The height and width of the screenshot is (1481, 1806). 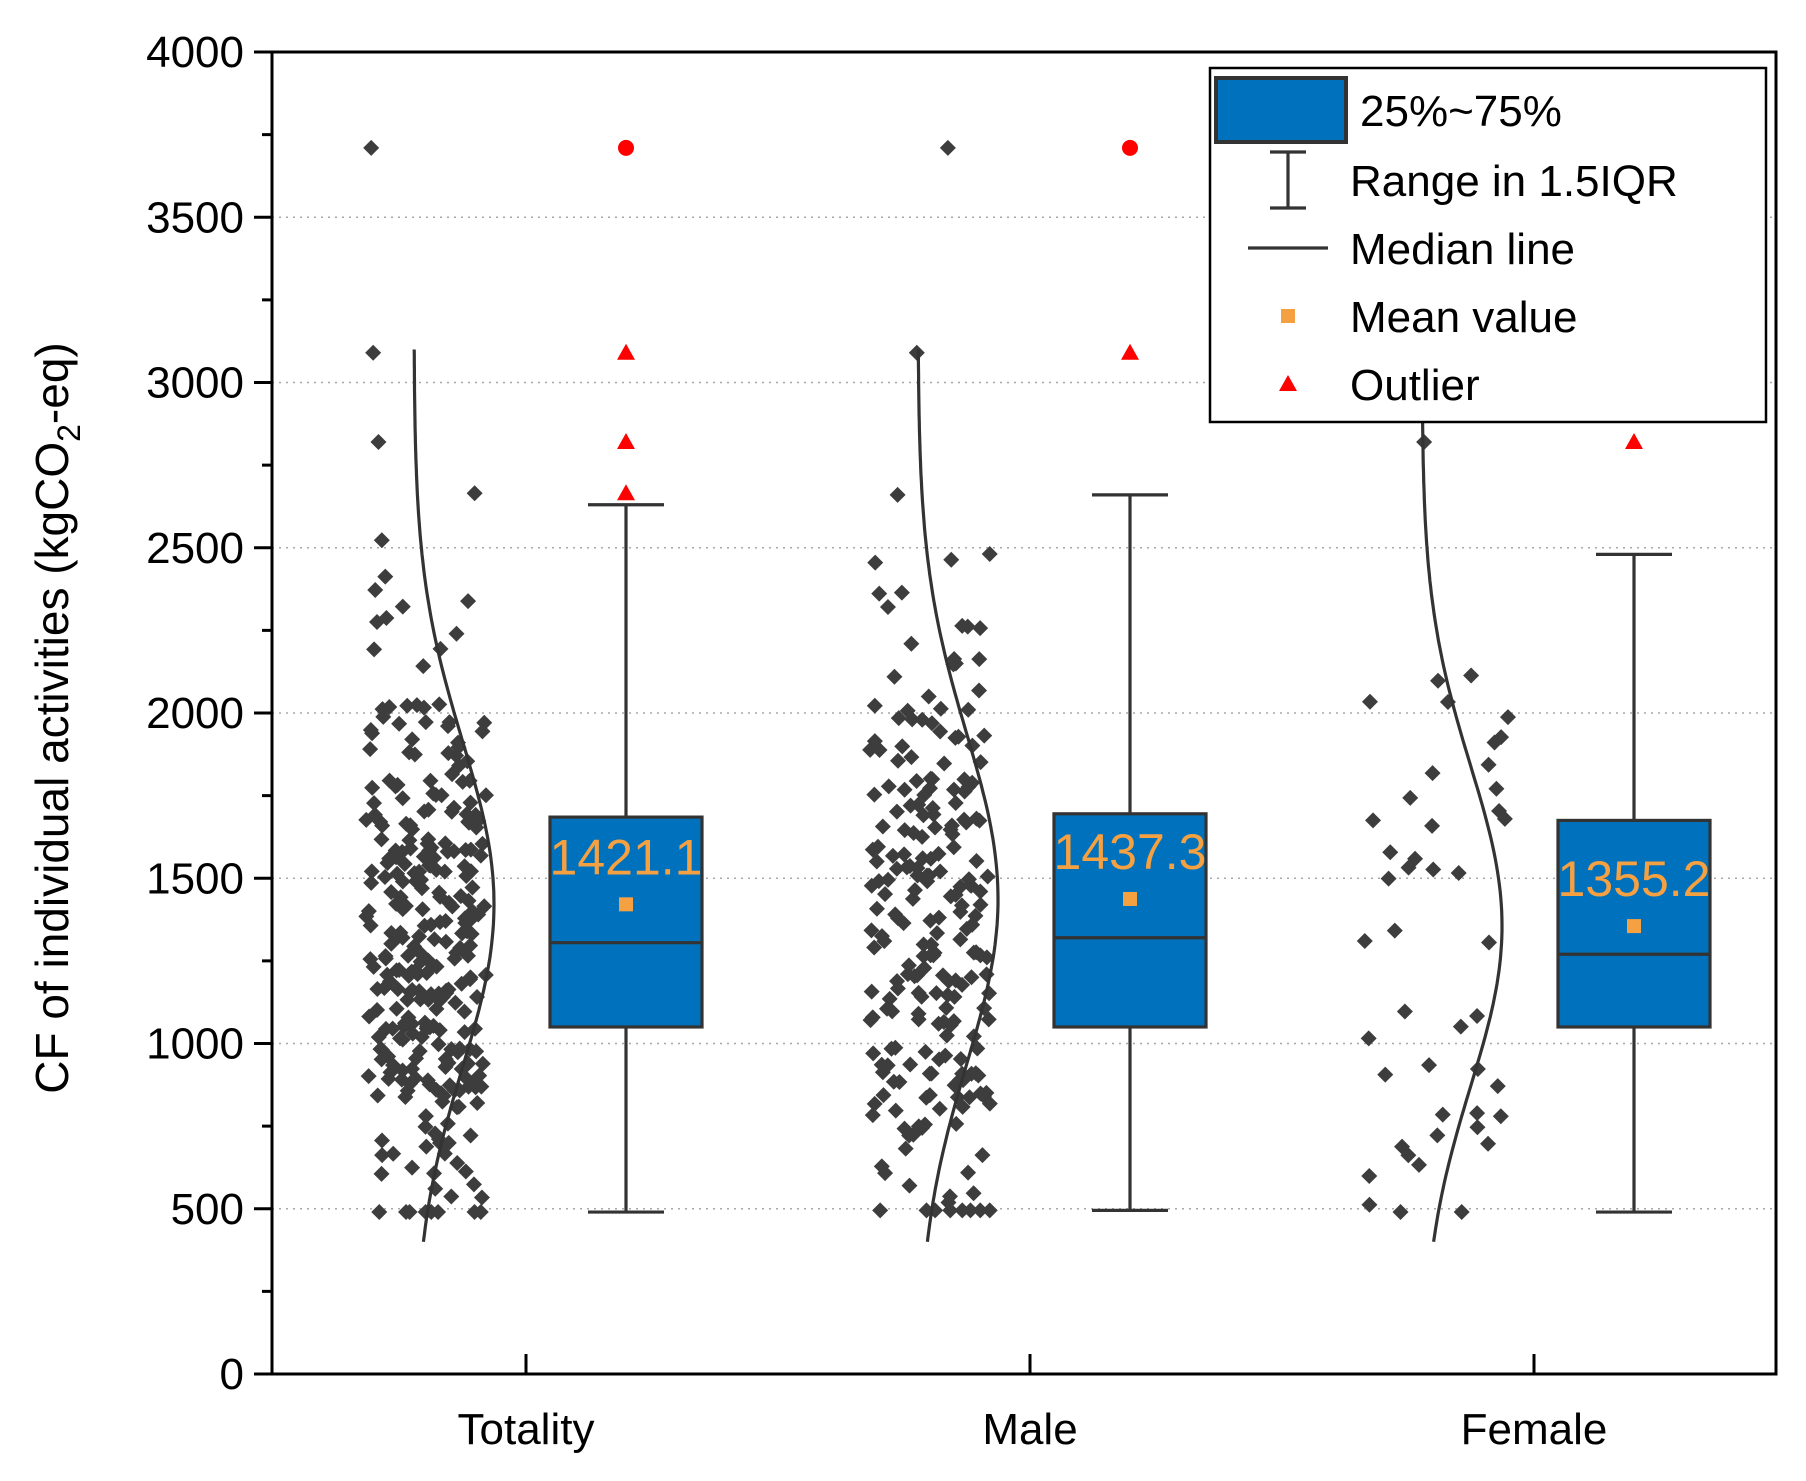 I want to click on y-tick-label: 4000, so click(x=195, y=52).